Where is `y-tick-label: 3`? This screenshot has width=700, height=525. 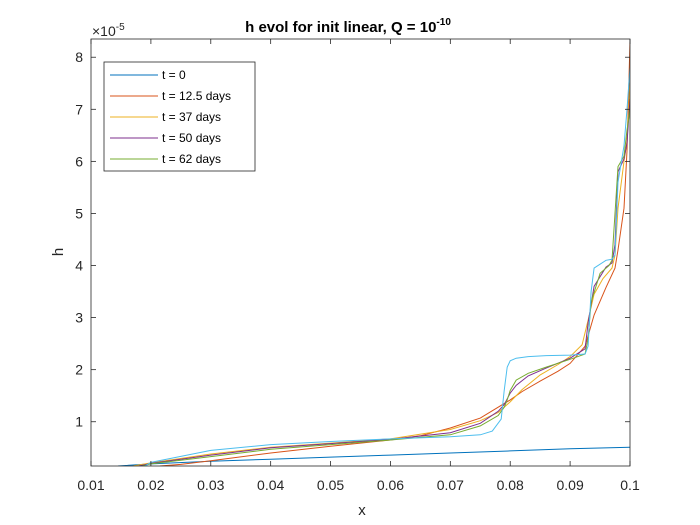
y-tick-label: 3 is located at coordinates (79, 318).